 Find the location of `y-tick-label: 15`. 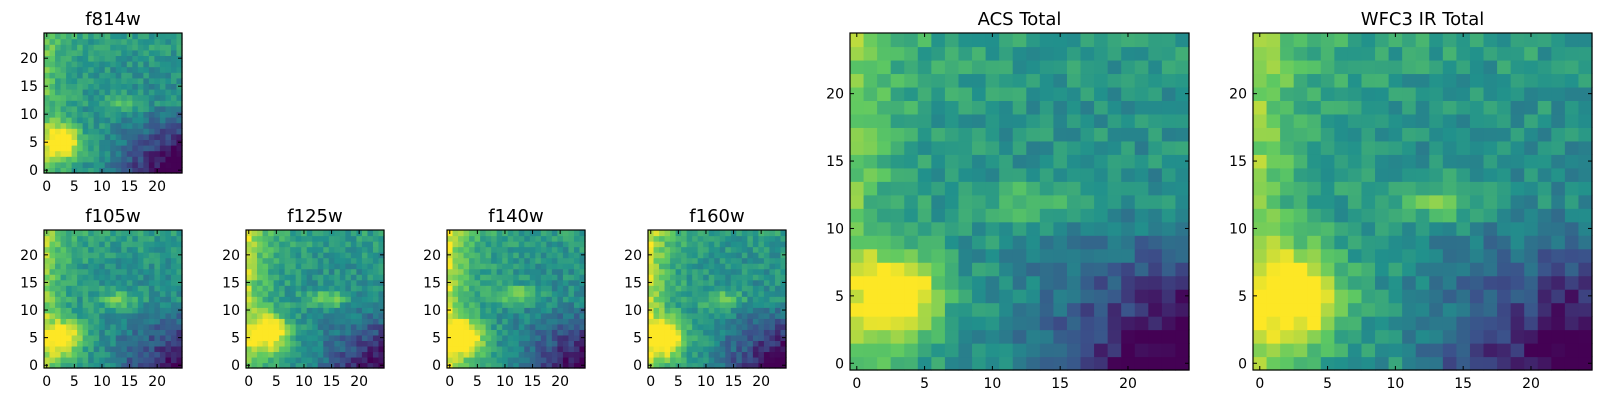

y-tick-label: 15 is located at coordinates (29, 283).